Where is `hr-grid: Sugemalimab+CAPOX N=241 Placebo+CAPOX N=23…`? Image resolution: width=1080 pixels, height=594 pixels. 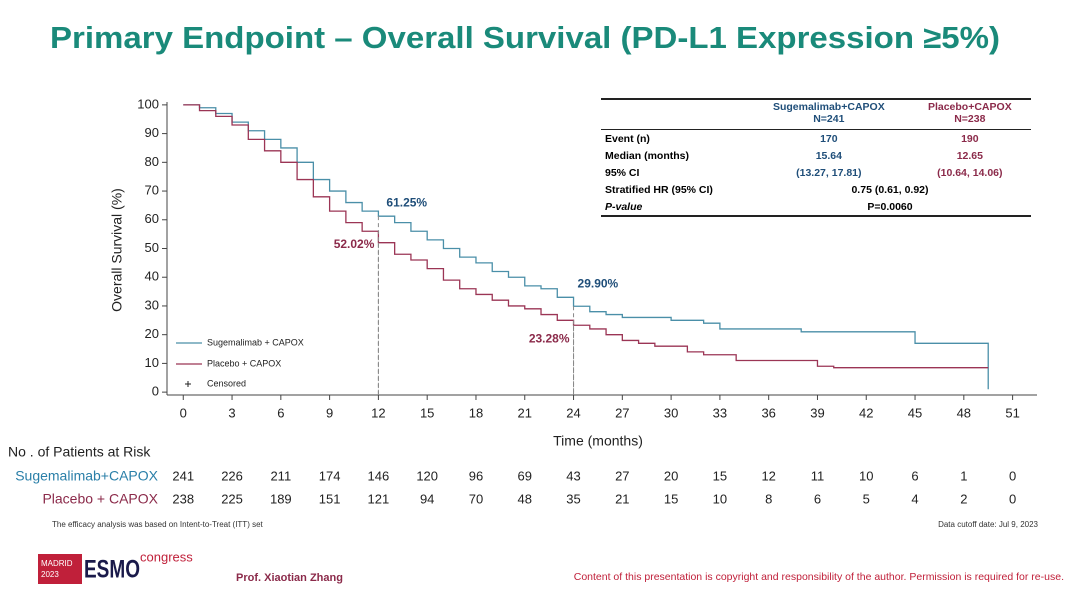
hr-grid: Sugemalimab+CAPOX N=241 Placebo+CAPOX N=23… is located at coordinates (816, 157).